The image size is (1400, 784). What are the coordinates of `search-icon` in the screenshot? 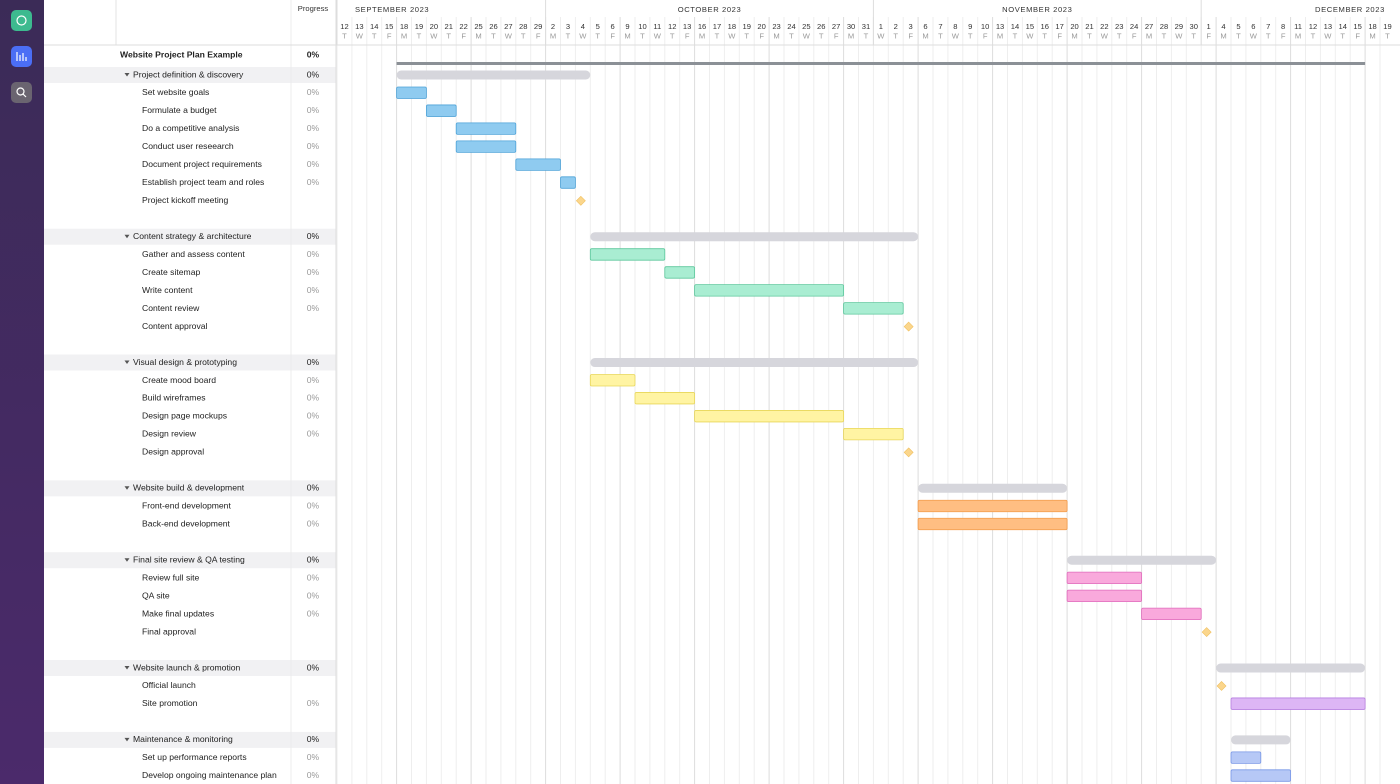 It's located at (21, 92).